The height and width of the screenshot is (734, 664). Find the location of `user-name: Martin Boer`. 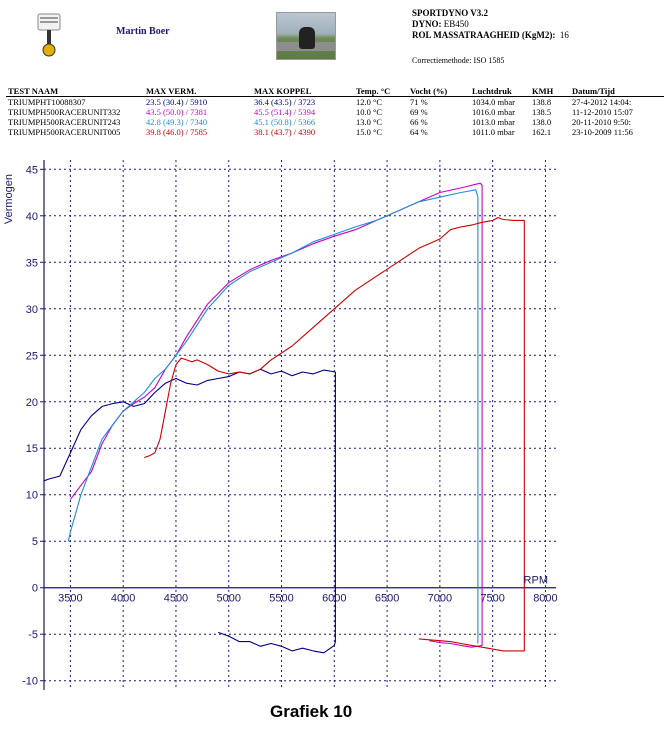

user-name: Martin Boer is located at coordinates (143, 31).